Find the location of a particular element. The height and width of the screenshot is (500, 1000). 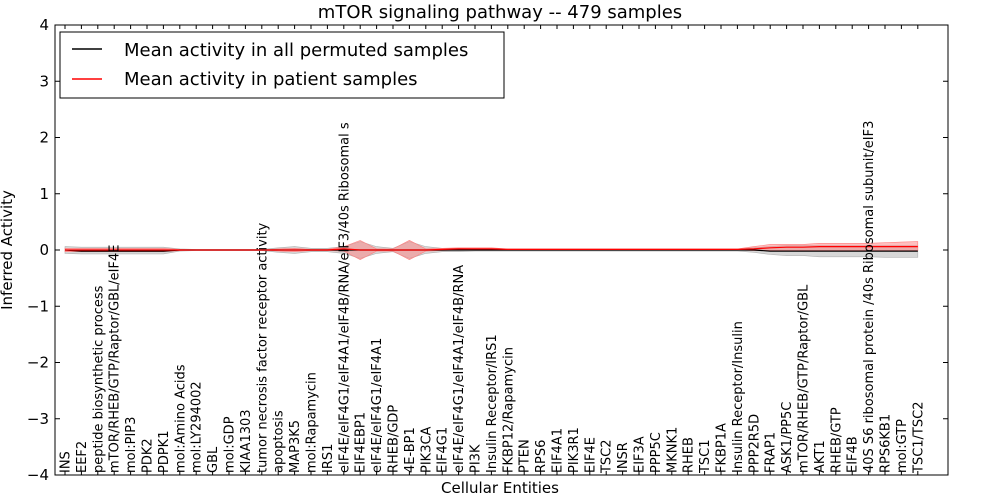

x-category-label: RPS6KB1 is located at coordinates (886, 443).